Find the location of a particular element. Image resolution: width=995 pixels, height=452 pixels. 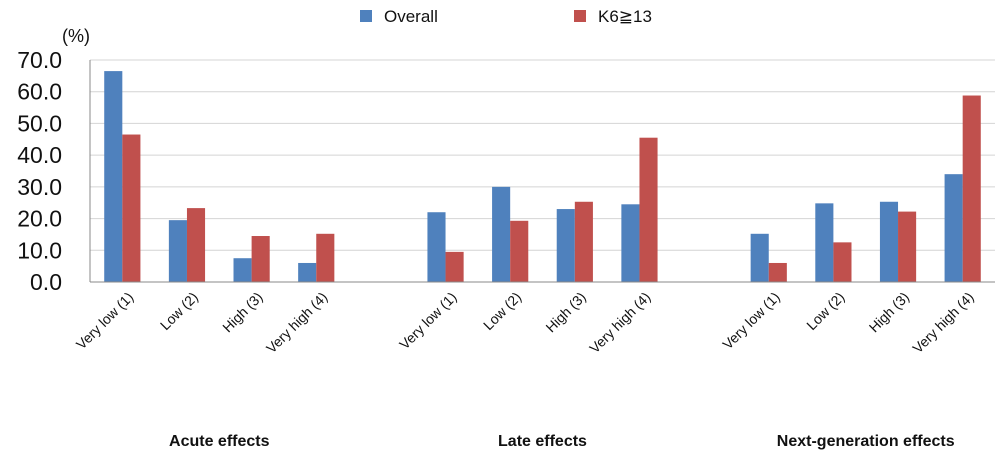

y-tick-label: 50.0 is located at coordinates (39, 123).